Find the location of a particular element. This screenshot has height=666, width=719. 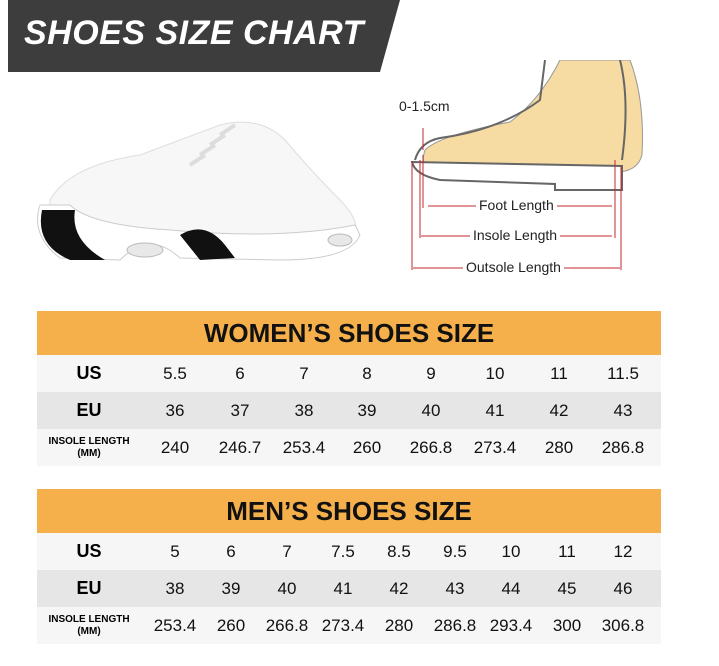

banner-shape is located at coordinates (204, 36).